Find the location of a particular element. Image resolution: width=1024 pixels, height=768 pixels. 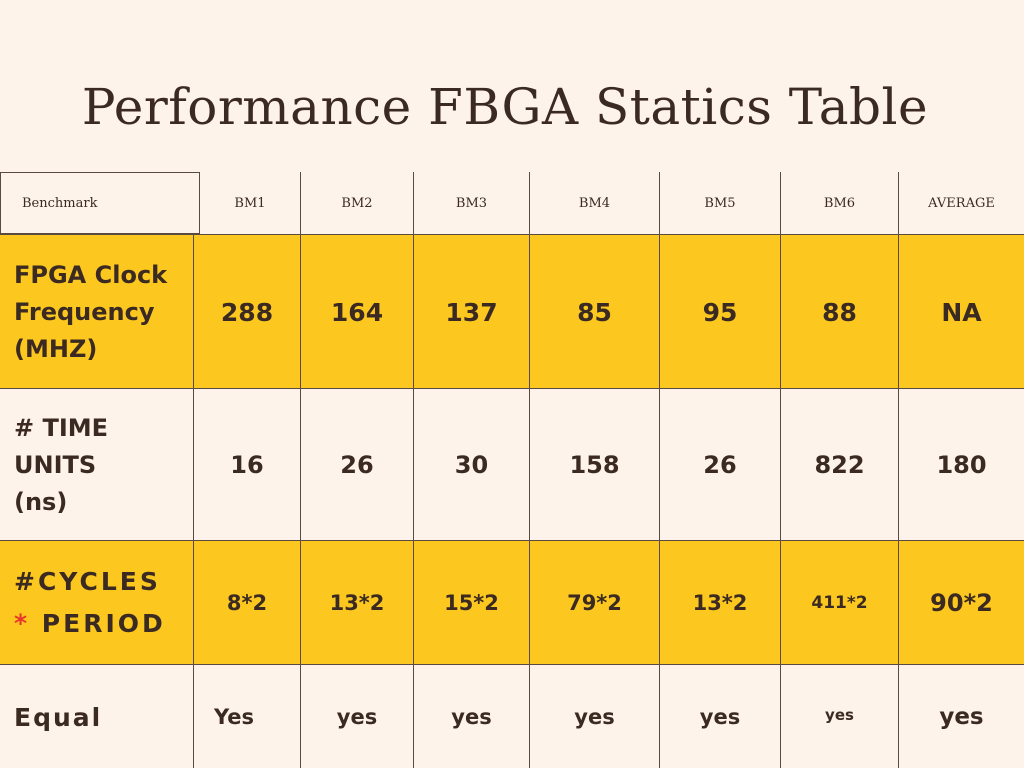

header-bm5: BM5 is located at coordinates (719, 203).